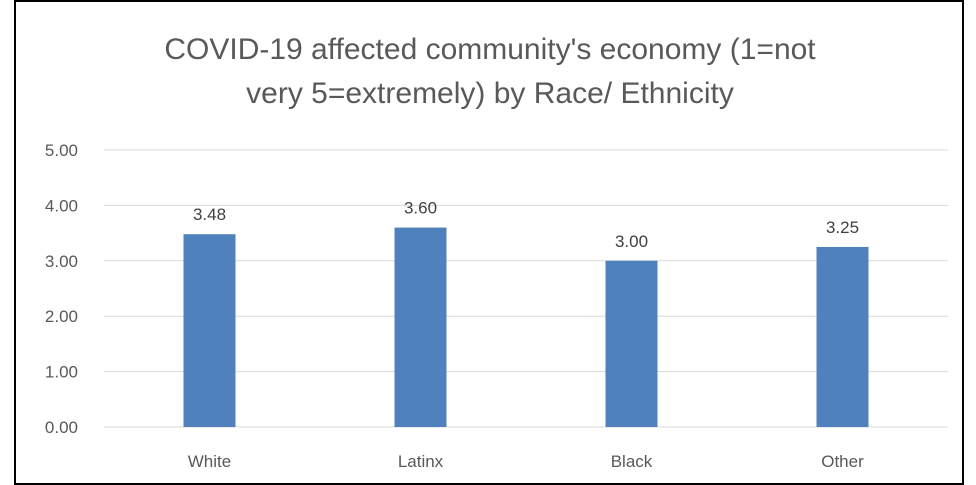 This screenshot has width=976, height=485. I want to click on y-tick-label: 2.00, so click(61, 316).